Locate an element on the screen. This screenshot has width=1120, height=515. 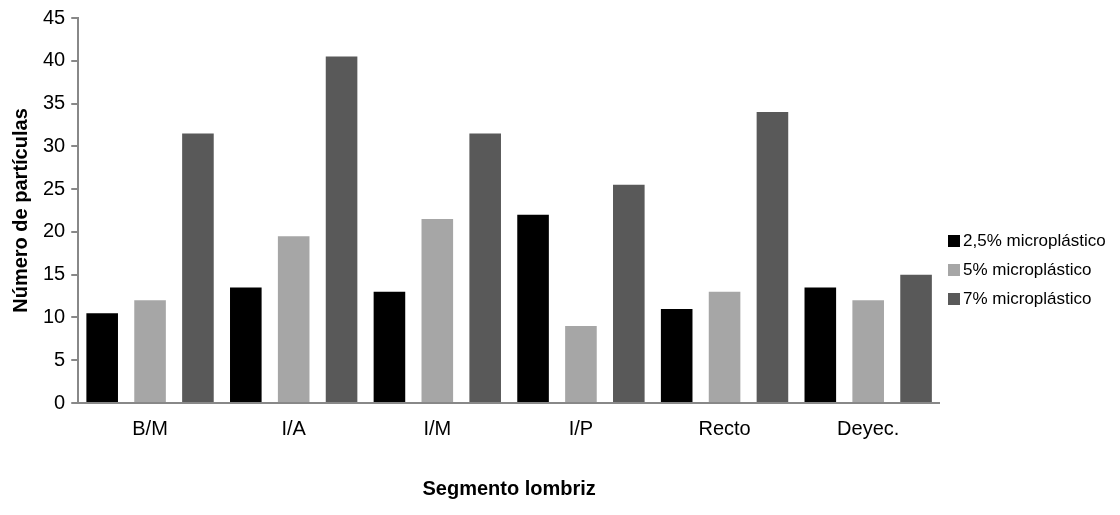
y-tick-label: 0 is located at coordinates (60, 401).